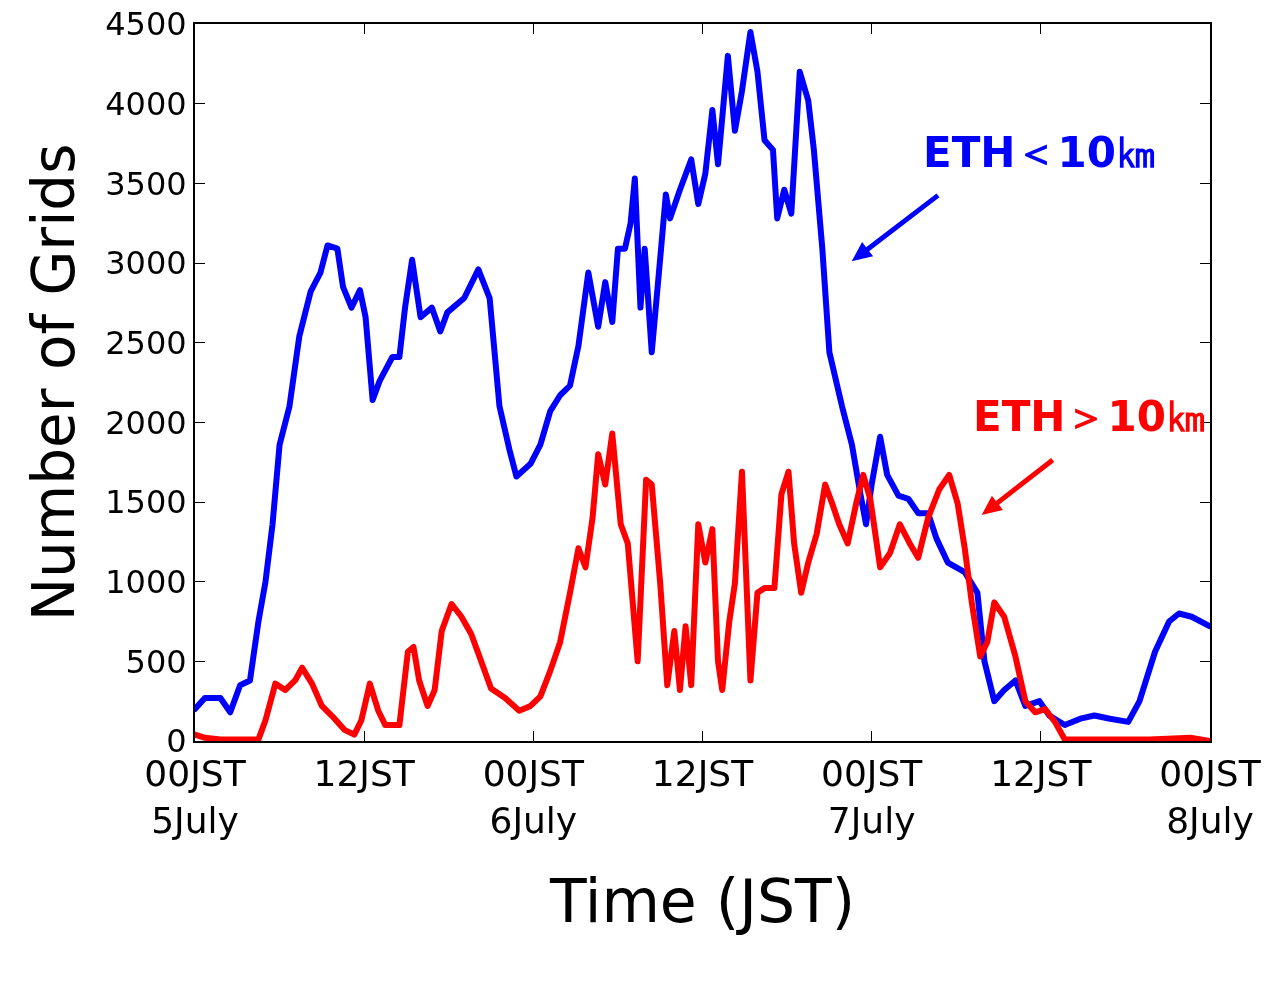 The width and height of the screenshot is (1273, 992). Describe the element at coordinates (872, 797) in the screenshot. I see `x-tick-label: 00JST 7July` at that location.